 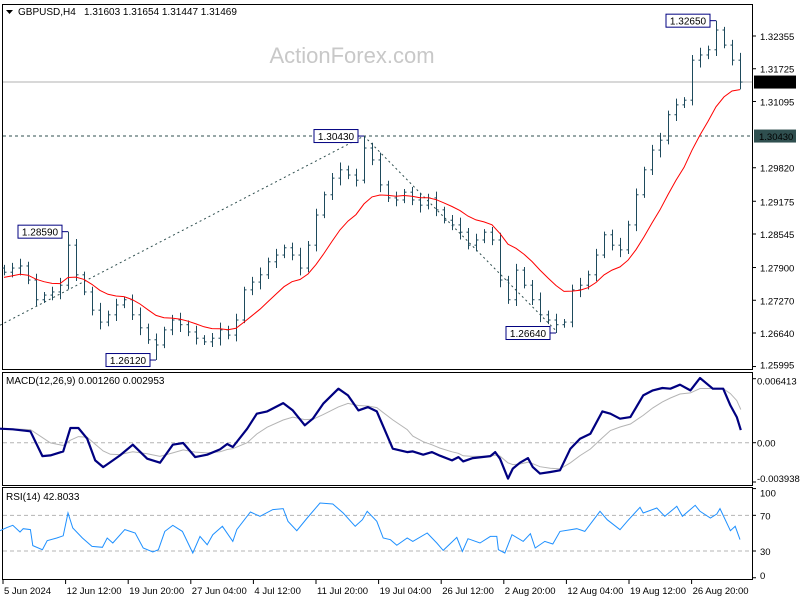 I want to click on price-annotation: 1.32650, so click(x=690, y=20).